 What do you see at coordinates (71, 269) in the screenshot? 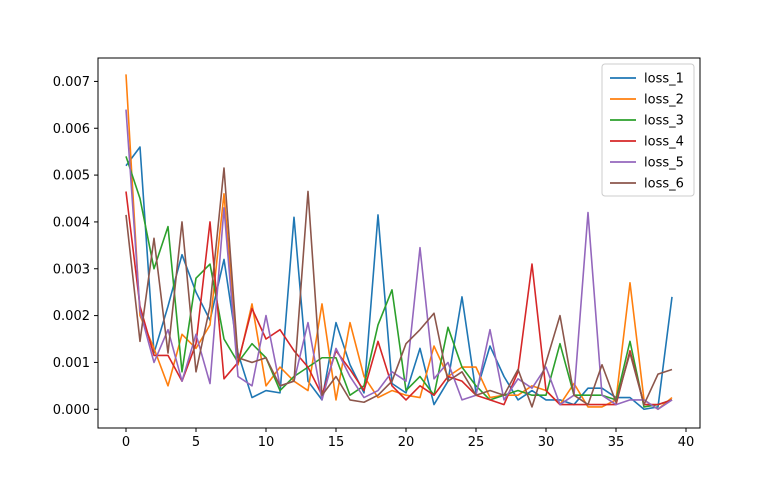
I see `y-tick-label: 0.003` at bounding box center [71, 269].